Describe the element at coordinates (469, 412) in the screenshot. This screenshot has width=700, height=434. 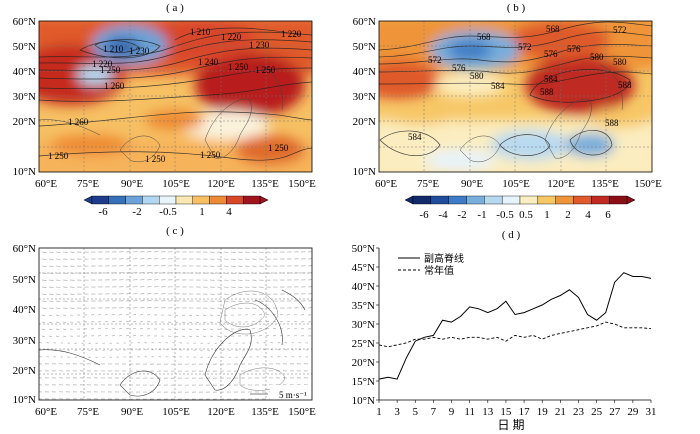
I see `x-tick-label: 11` at that location.